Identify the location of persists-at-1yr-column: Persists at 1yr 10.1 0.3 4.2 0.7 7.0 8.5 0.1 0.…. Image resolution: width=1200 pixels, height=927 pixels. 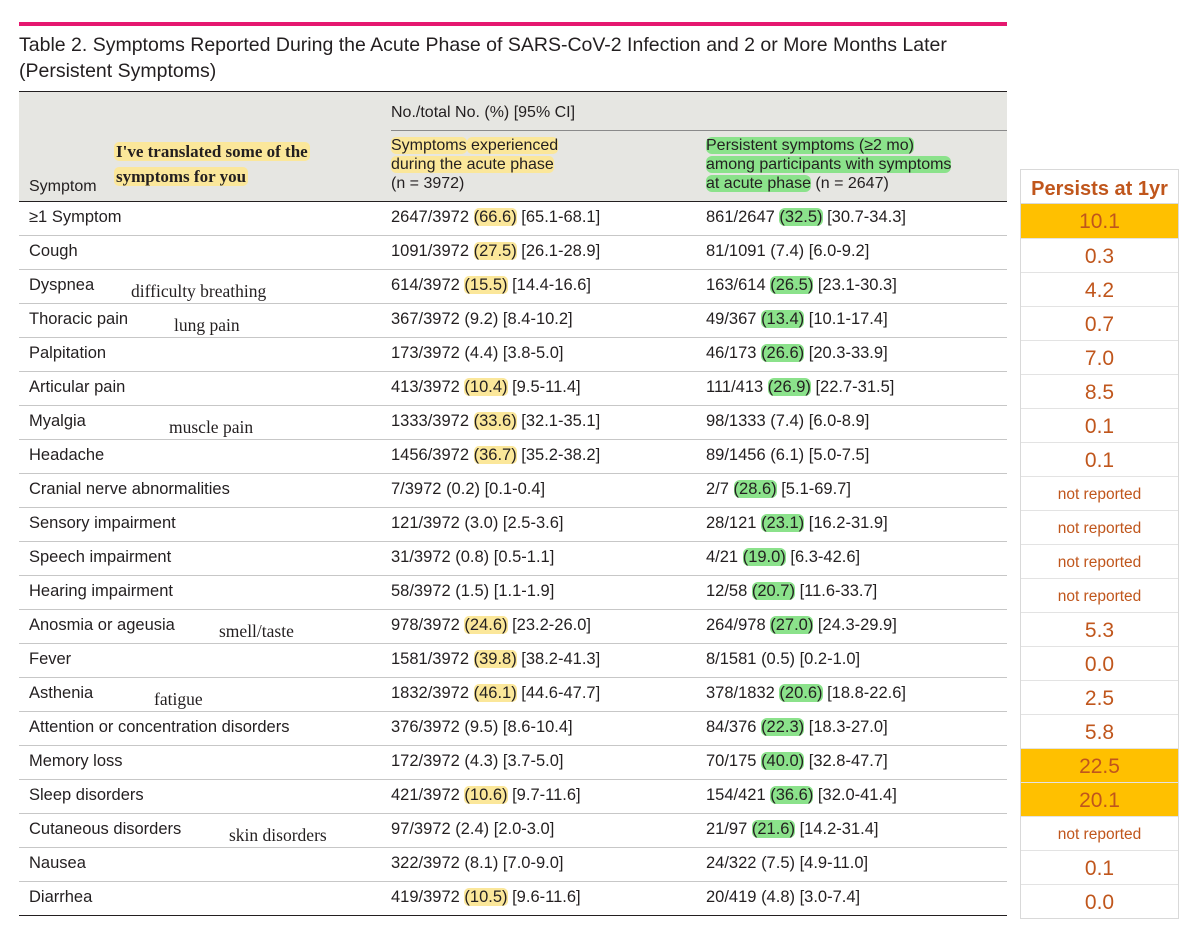
(1099, 544).